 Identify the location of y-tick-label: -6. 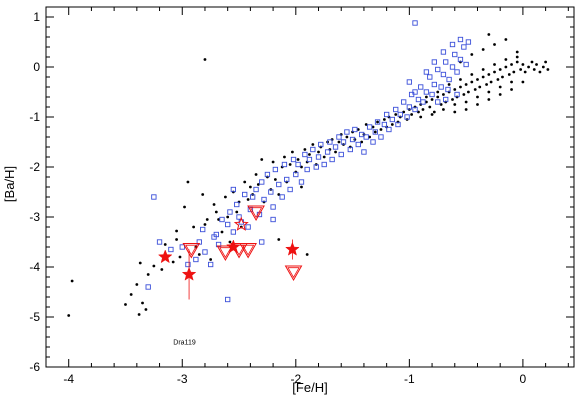
(34, 367).